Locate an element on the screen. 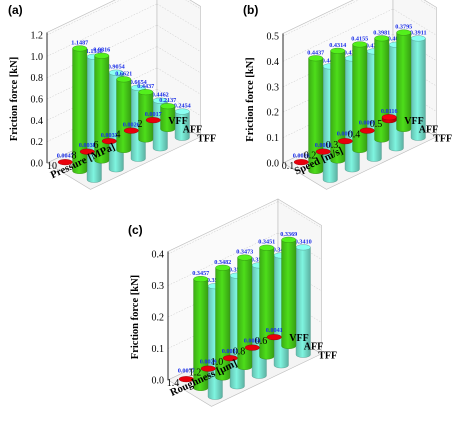  data-label: 0.3795 is located at coordinates (403, 27).